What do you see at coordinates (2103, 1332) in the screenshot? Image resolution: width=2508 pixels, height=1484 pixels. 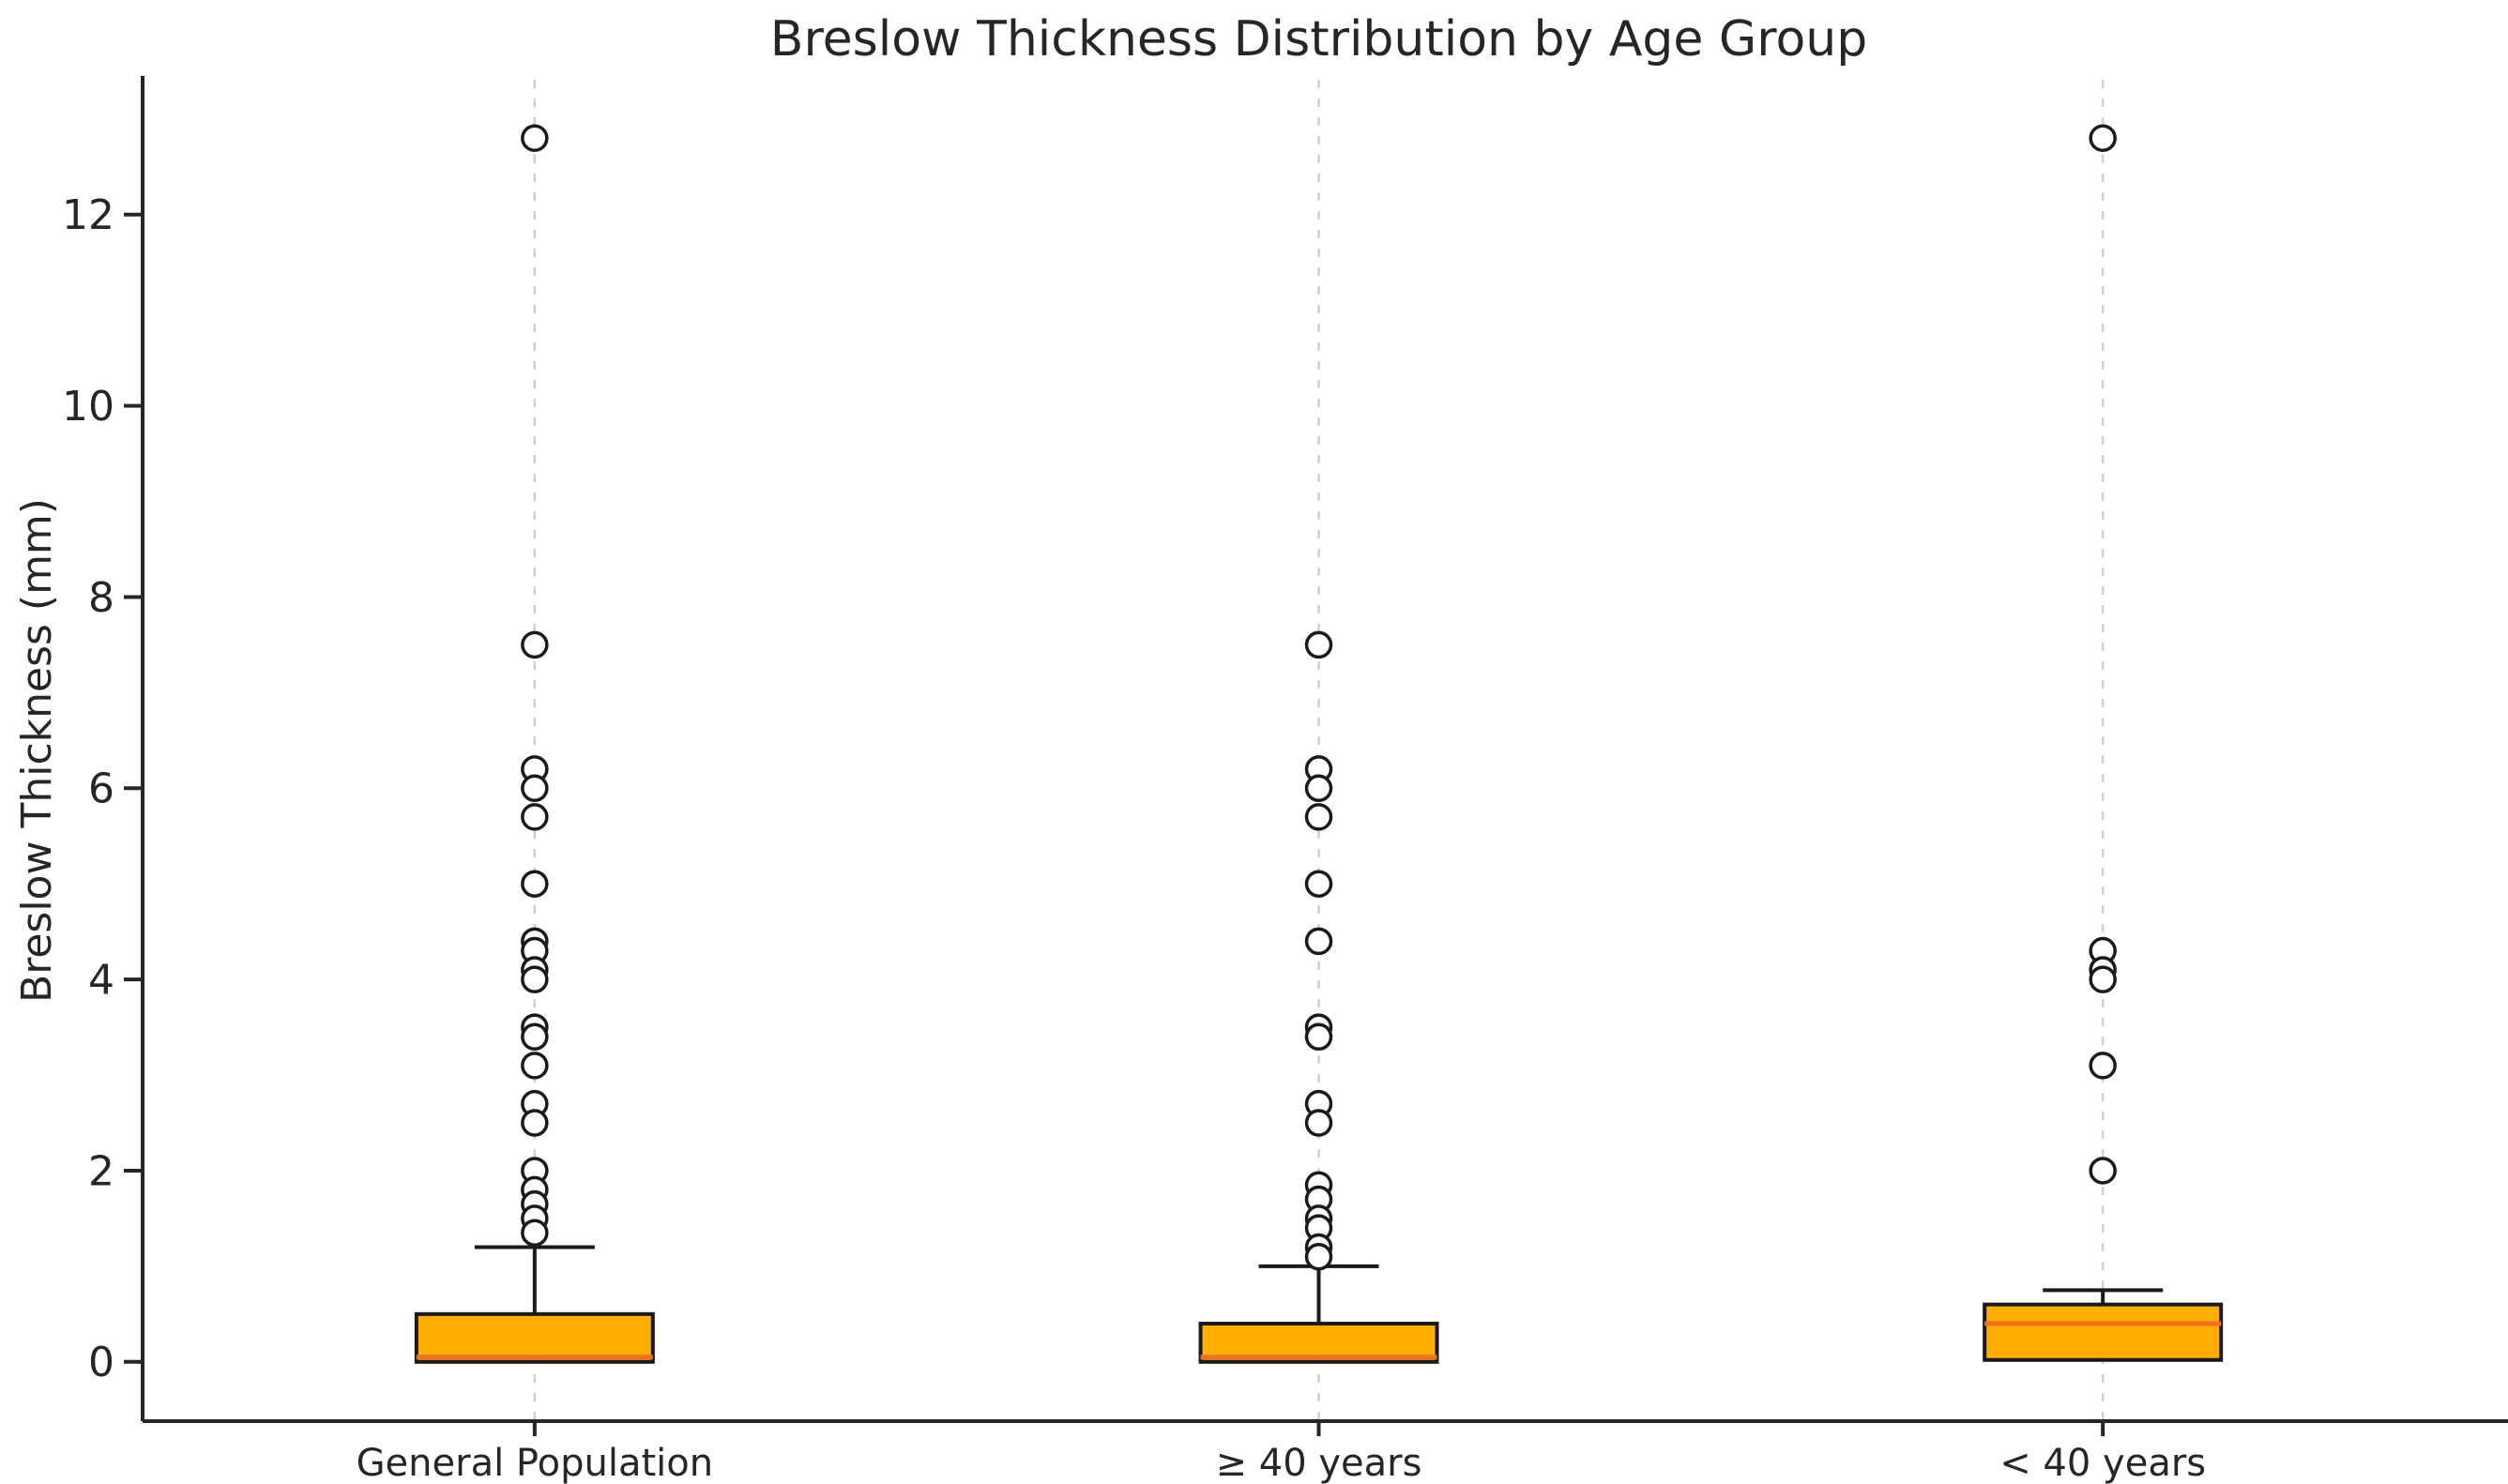 I see `box-40-years` at bounding box center [2103, 1332].